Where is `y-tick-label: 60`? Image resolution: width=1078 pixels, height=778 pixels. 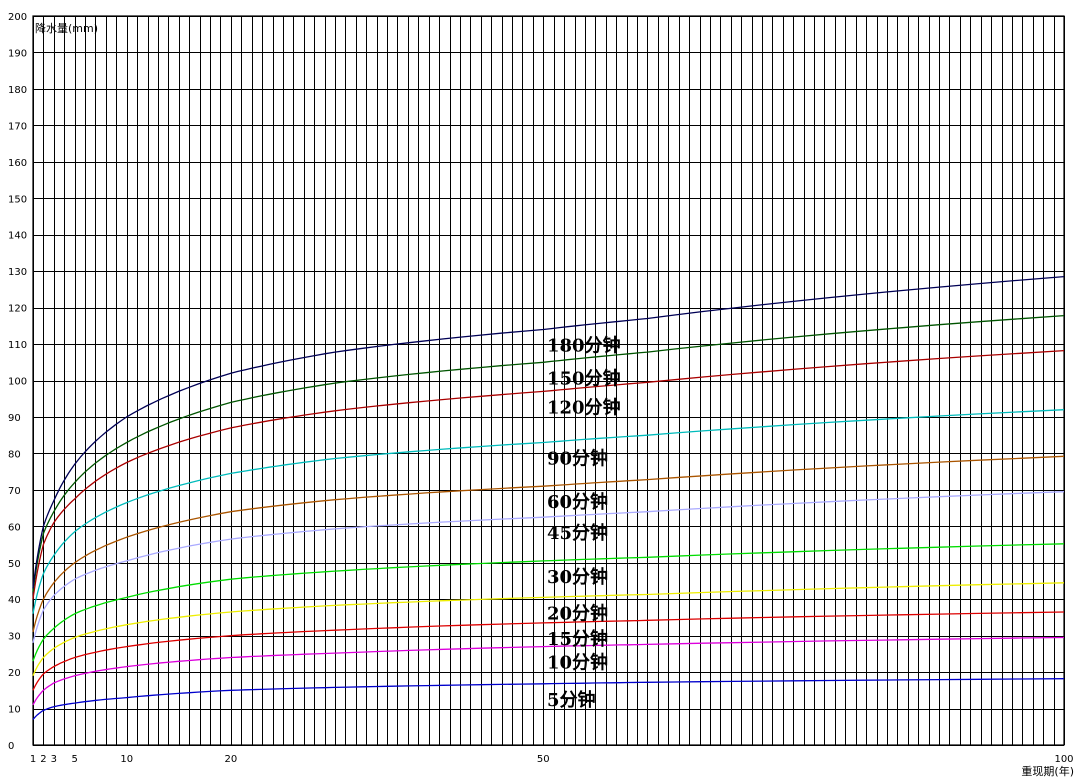
y-tick-label: 60 is located at coordinates (14, 527).